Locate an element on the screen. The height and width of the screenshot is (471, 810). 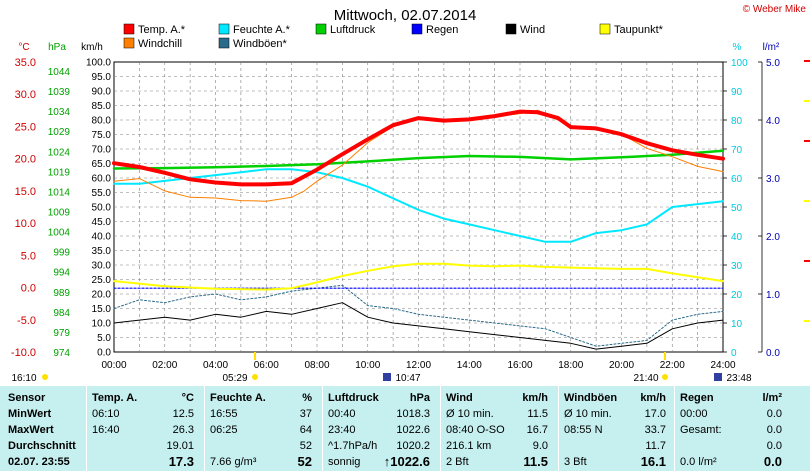
celsius-unit: °C is located at coordinates (23, 47).